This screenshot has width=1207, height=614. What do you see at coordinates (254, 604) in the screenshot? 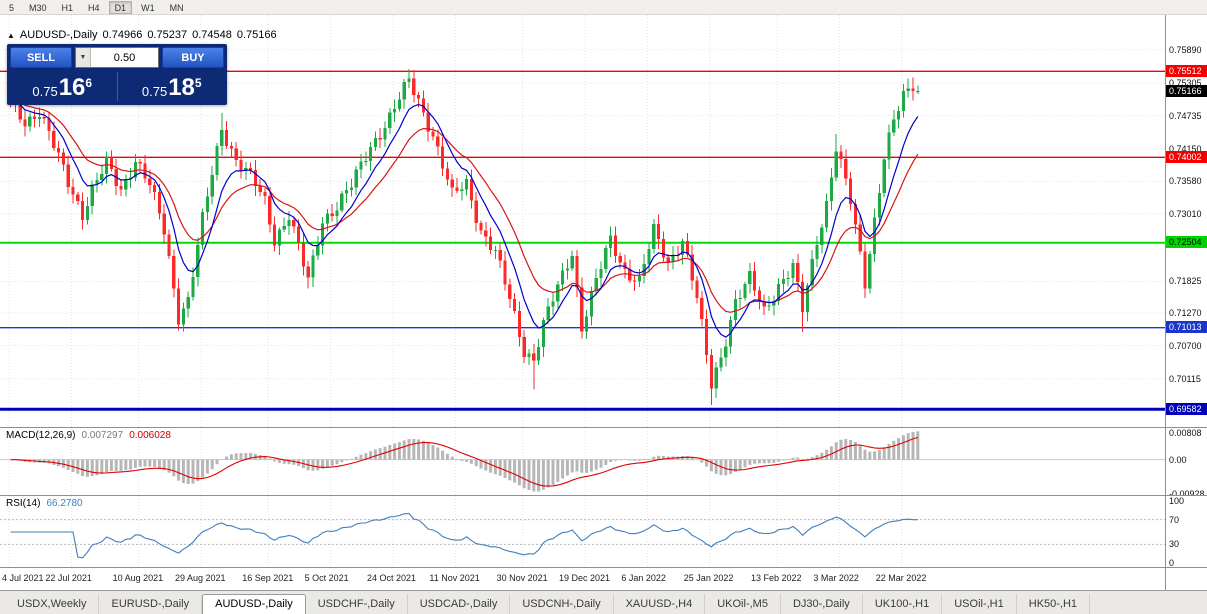
I see `chart-tab-audusd-daily: AUDUSD-,Daily` at bounding box center [254, 604].